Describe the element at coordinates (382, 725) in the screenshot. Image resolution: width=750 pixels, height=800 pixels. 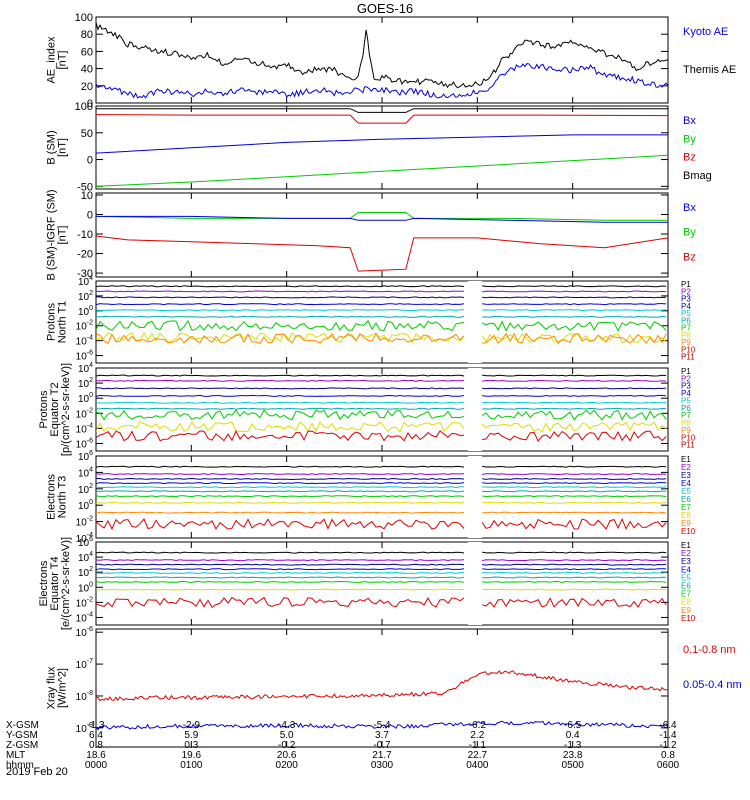
I see `x-axis-value: -5.4` at that location.